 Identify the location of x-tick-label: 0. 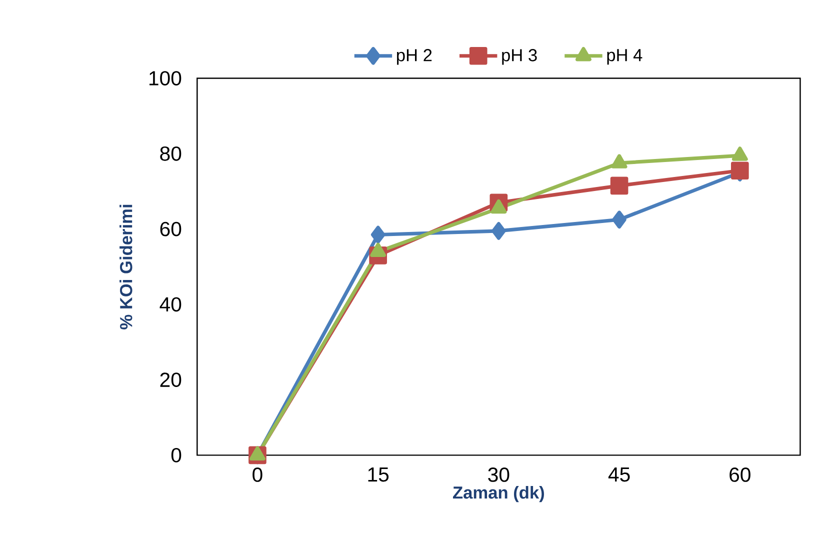
(257, 474).